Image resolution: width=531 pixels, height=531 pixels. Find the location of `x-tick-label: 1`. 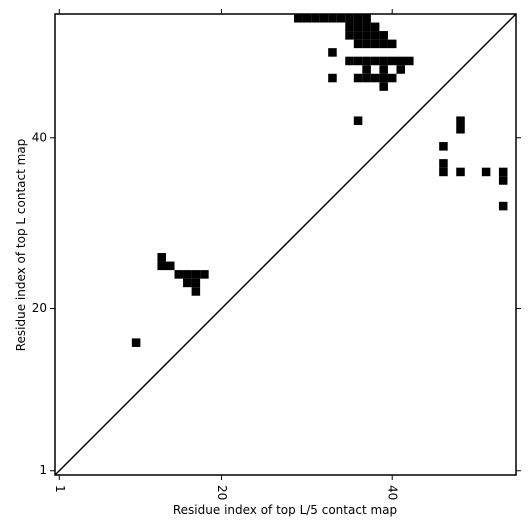

x-tick-label: 1 is located at coordinates (60, 489).